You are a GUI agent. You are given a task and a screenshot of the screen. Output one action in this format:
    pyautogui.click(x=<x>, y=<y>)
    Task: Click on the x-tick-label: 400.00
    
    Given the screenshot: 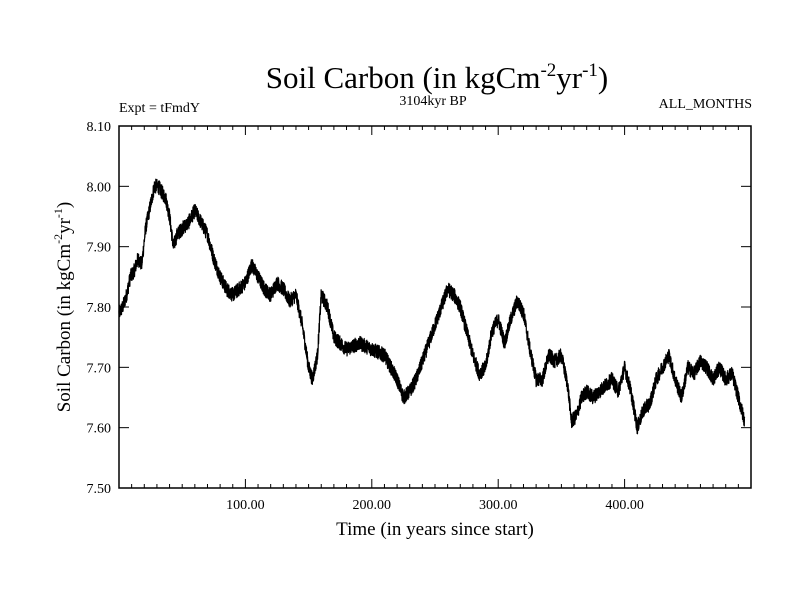 What is the action you would take?
    pyautogui.click(x=624, y=505)
    